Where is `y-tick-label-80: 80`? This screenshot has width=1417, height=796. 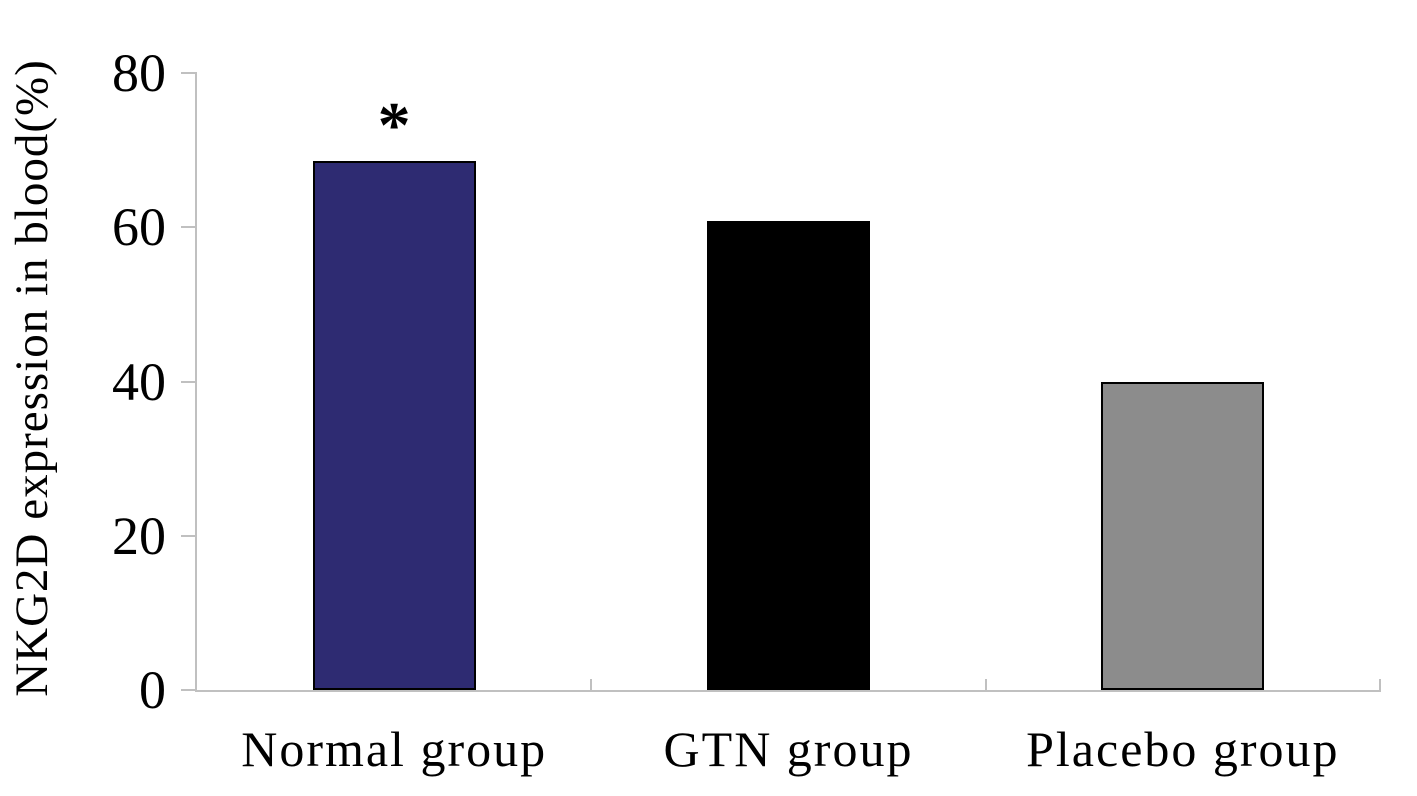
y-tick-label-80: 80 is located at coordinates (139, 73).